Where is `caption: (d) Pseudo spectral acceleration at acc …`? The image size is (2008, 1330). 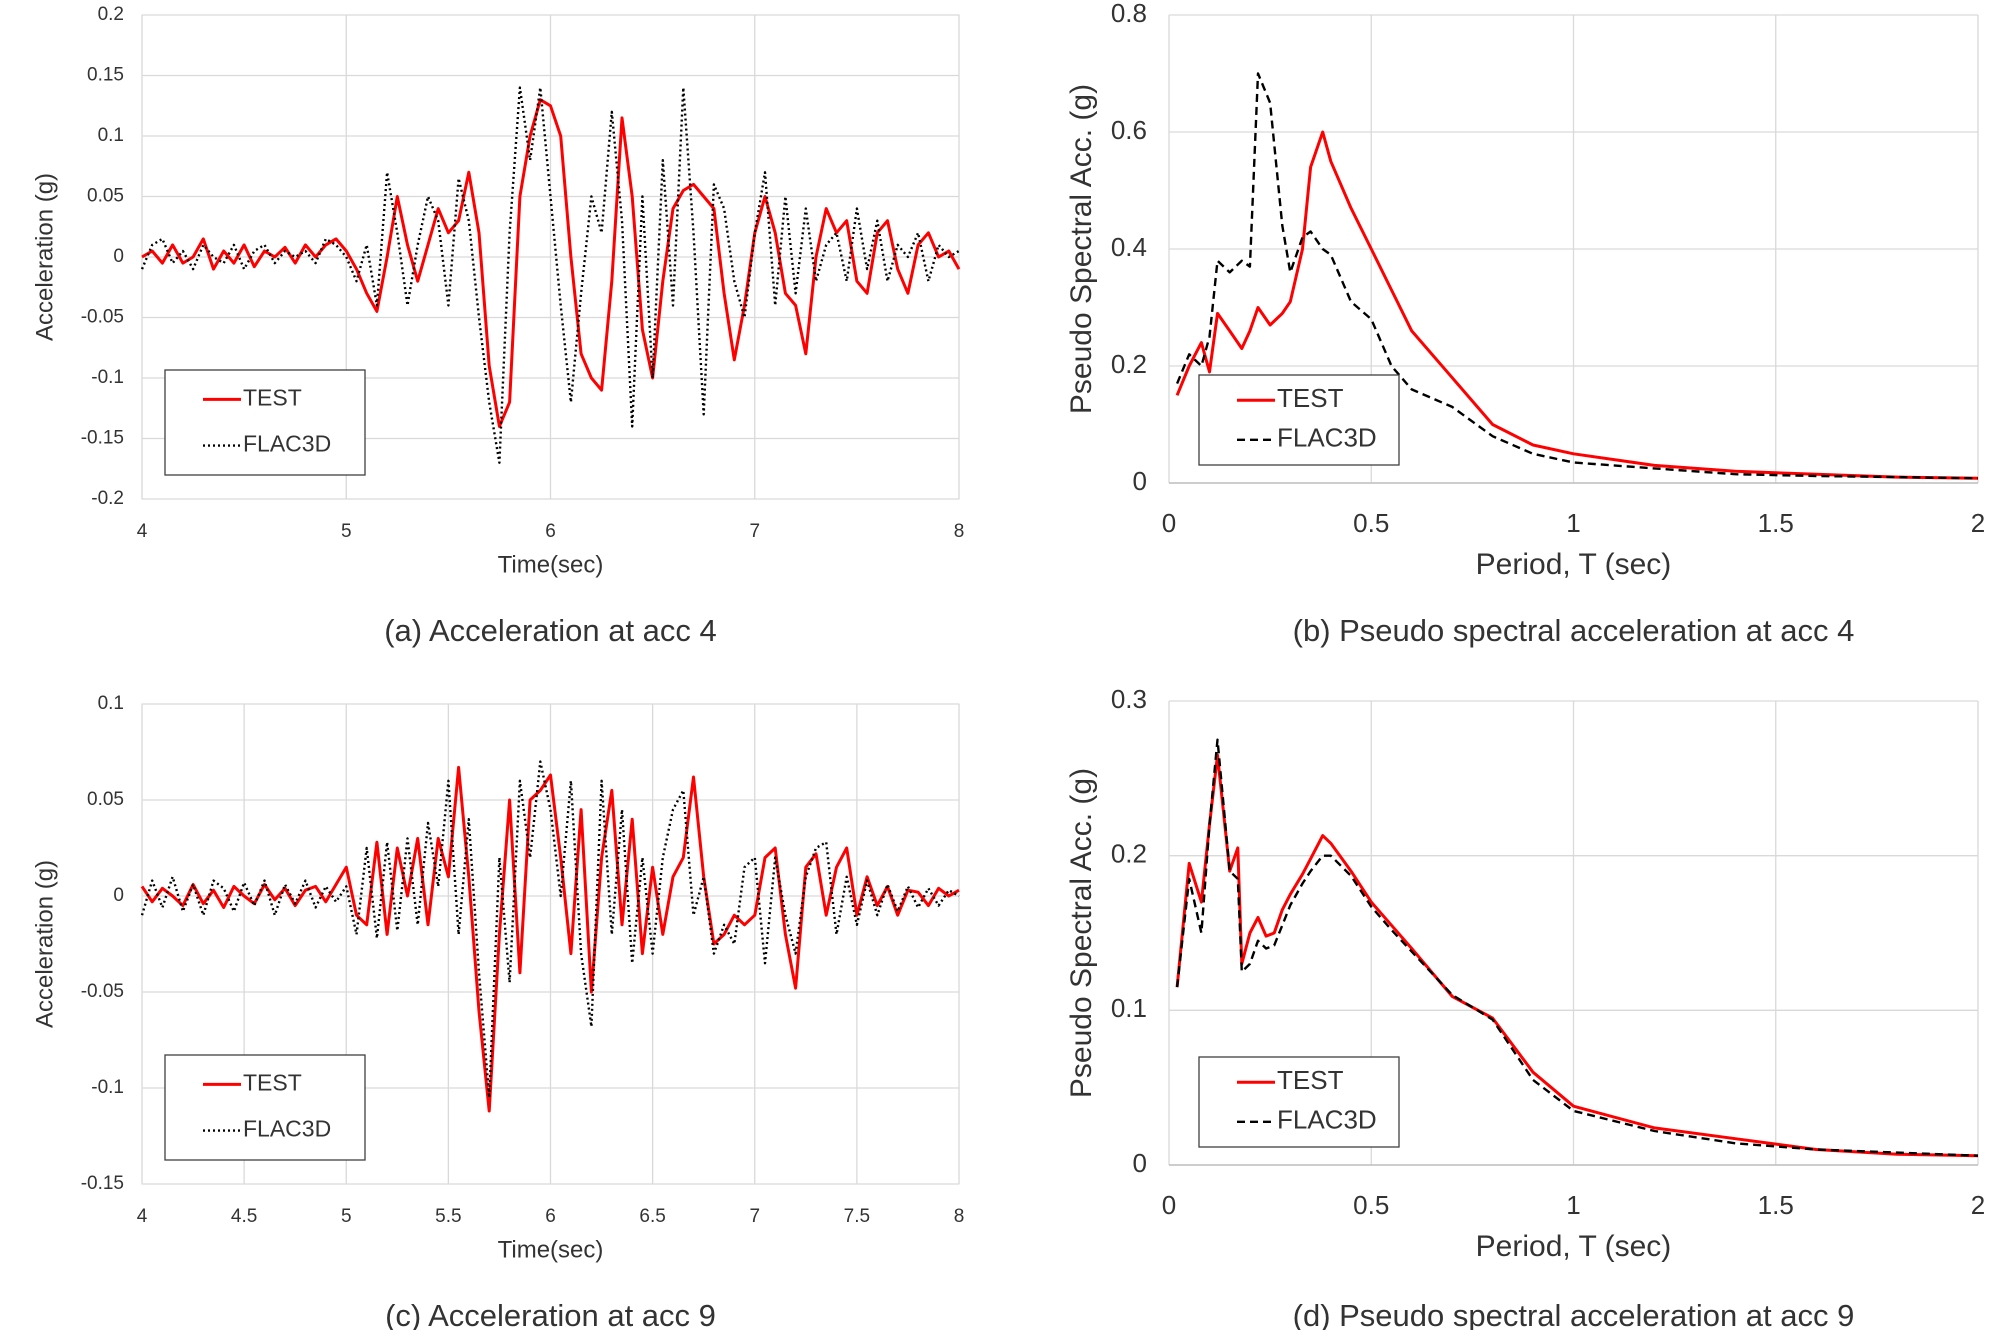
caption: (d) Pseudo spectral acceleration at acc … is located at coordinates (1574, 1314).